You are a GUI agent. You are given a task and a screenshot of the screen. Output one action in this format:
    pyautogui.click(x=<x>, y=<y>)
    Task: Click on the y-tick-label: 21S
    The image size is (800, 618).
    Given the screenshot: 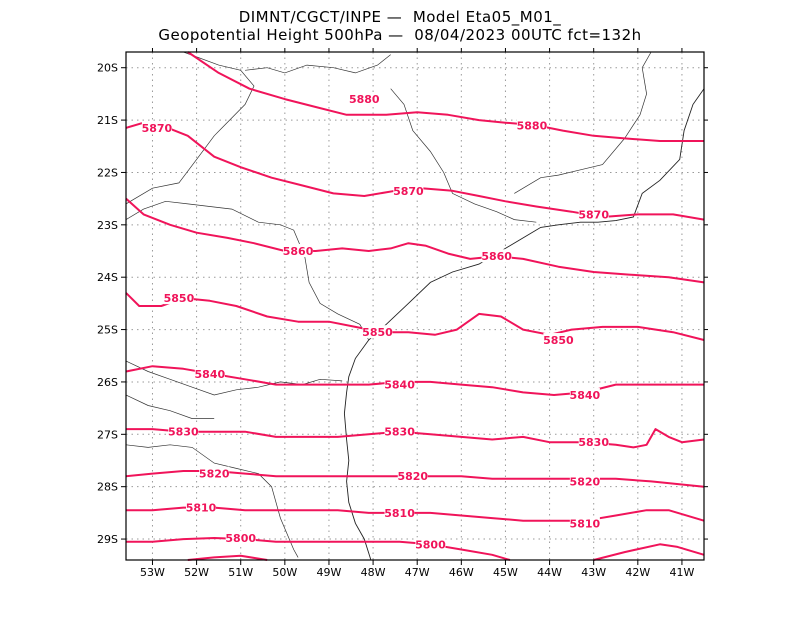 What is the action you would take?
    pyautogui.click(x=107, y=120)
    